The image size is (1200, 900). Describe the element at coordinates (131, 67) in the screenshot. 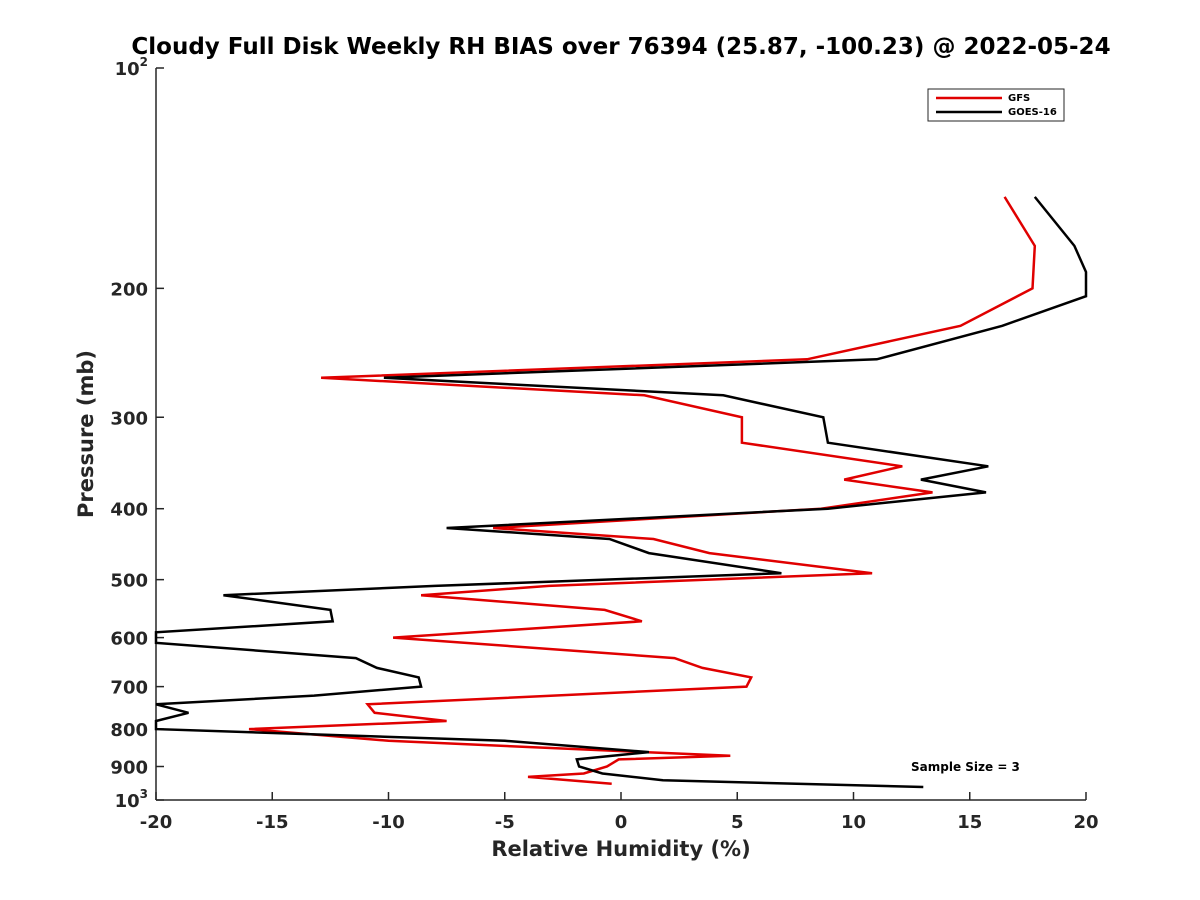

I see `y-tick-label: 10²` at that location.